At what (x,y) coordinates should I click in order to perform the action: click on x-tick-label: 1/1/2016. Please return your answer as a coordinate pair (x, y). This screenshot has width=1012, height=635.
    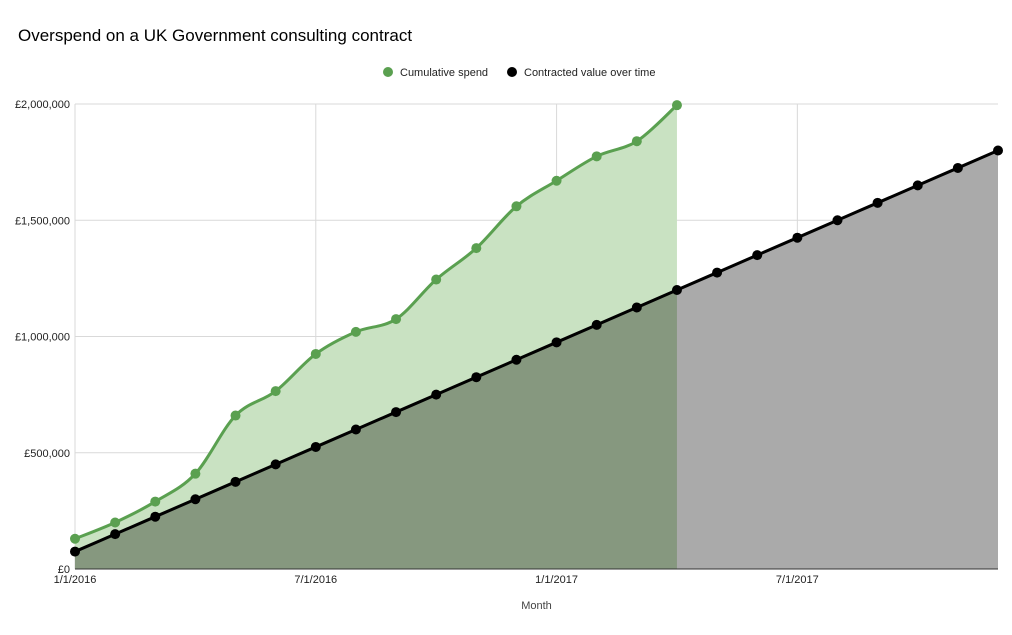
    Looking at the image, I should click on (75, 580).